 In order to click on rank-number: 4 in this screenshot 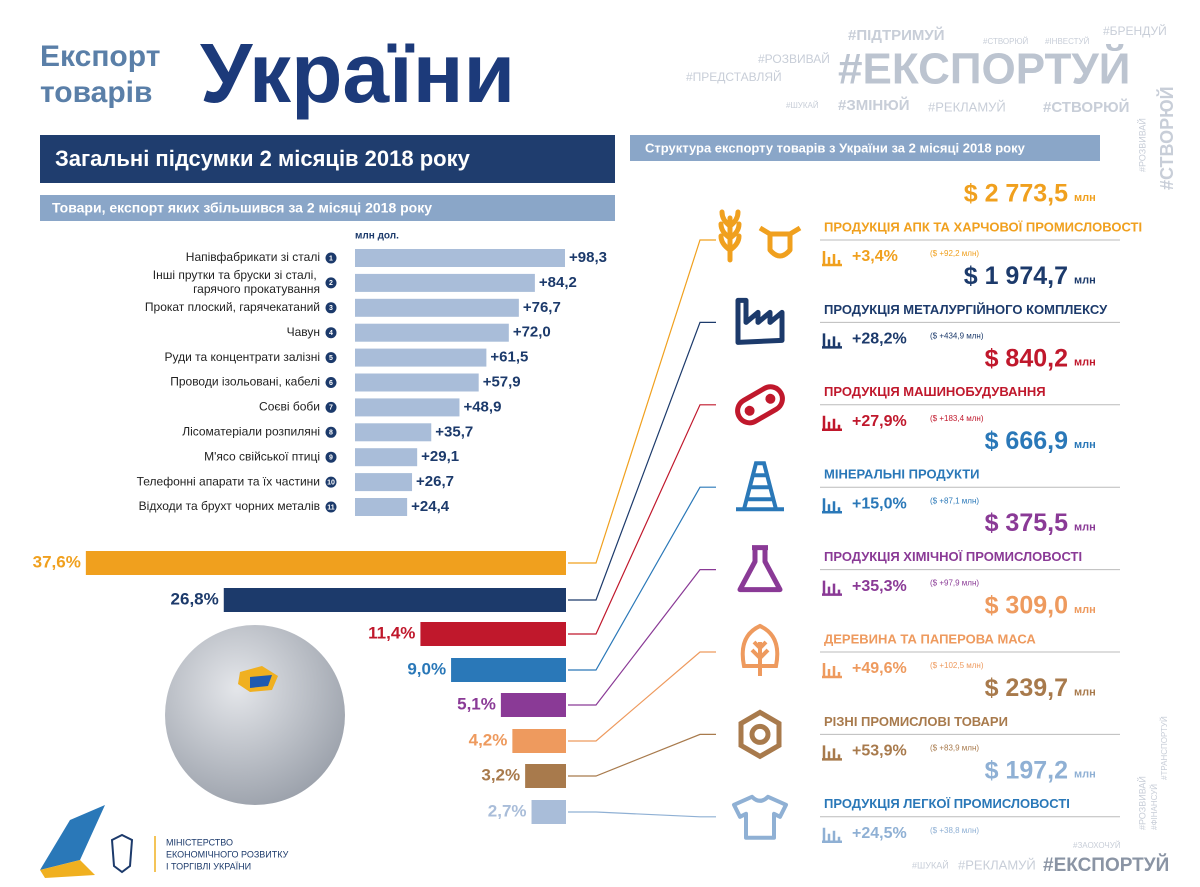, I will do `click(331, 333)`.